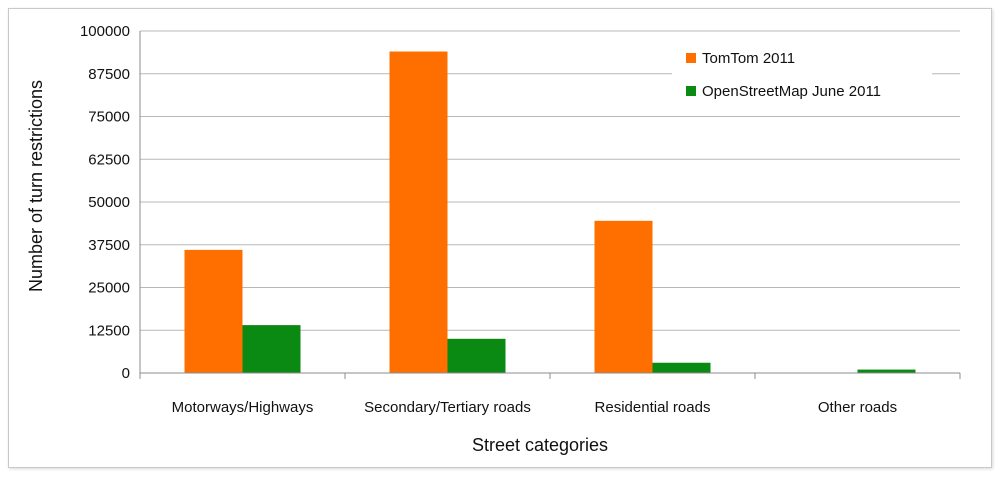  I want to click on legend-label-openstreetmap: OpenStreetMap June 2011, so click(791, 91).